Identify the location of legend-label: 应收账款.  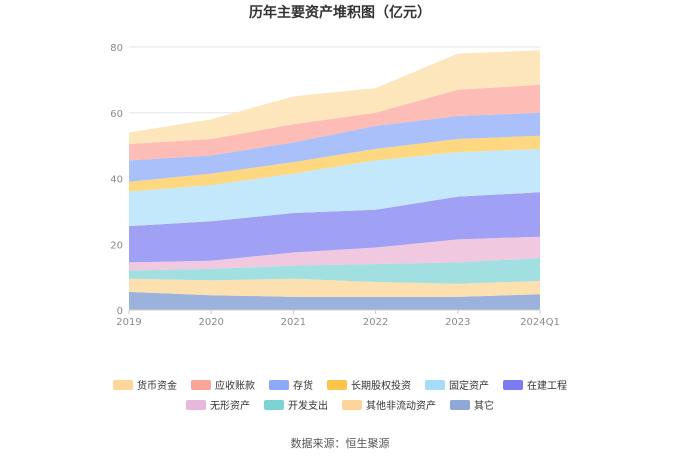
(235, 385).